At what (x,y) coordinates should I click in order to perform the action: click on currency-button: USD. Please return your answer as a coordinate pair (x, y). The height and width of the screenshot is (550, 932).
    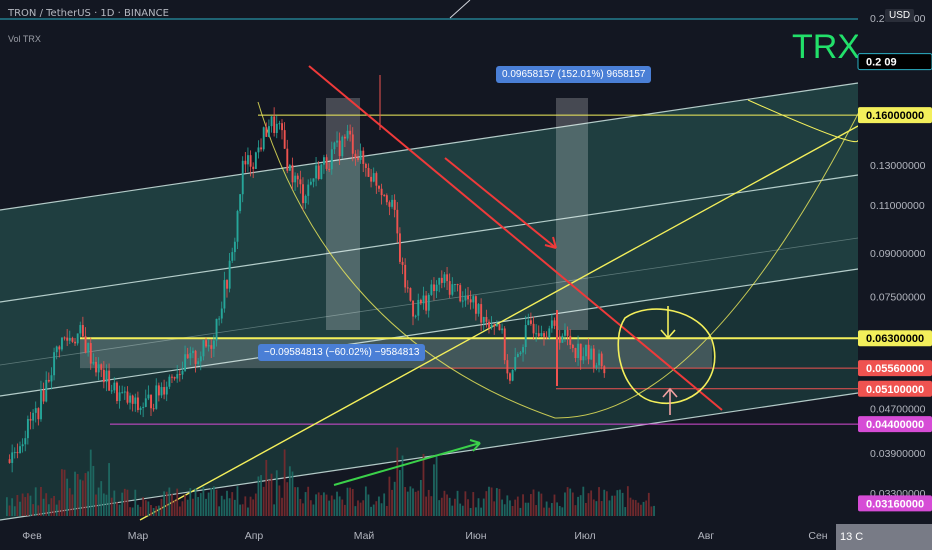
    Looking at the image, I should click on (900, 15).